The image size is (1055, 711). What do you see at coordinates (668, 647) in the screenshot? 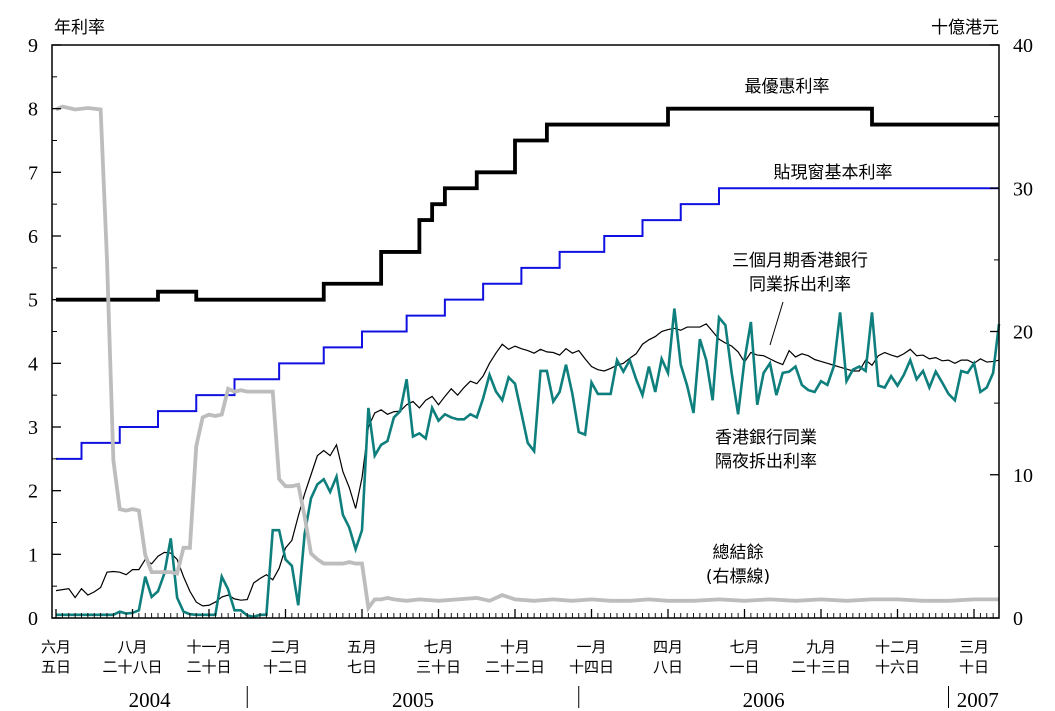
I see `x-axis-tick-label-month: 四月` at bounding box center [668, 647].